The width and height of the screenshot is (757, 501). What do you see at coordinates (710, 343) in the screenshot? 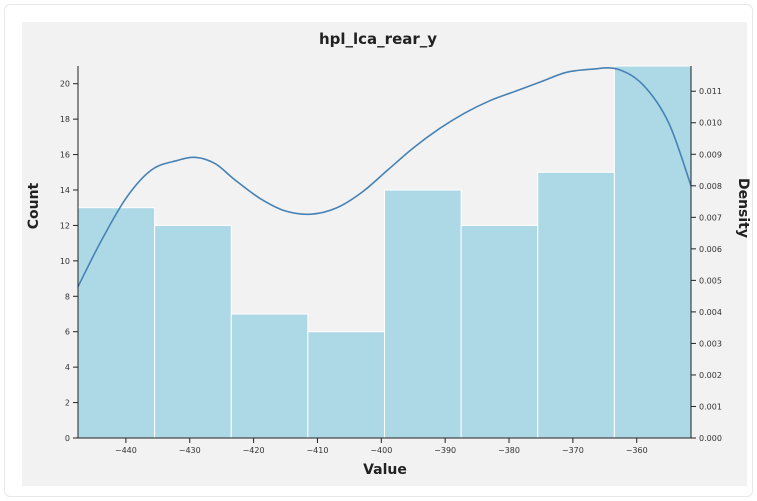
I see `y2-tick-label: 0.003` at bounding box center [710, 343].